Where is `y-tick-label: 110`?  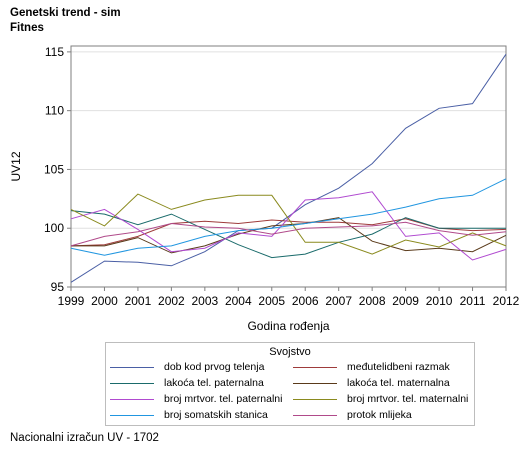 y-tick-label: 110 is located at coordinates (54, 111).